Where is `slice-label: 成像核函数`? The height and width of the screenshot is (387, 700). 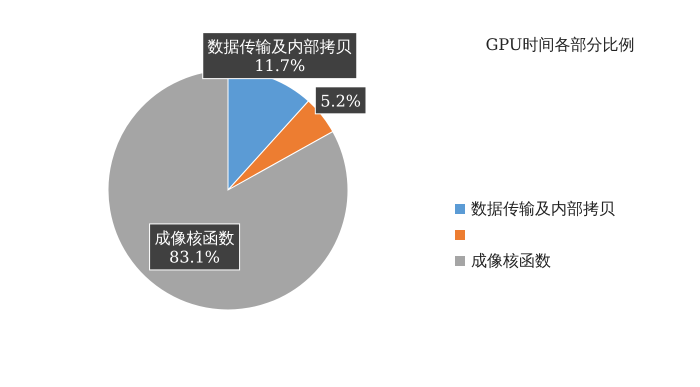
slice-label: 成像核函数 is located at coordinates (194, 238).